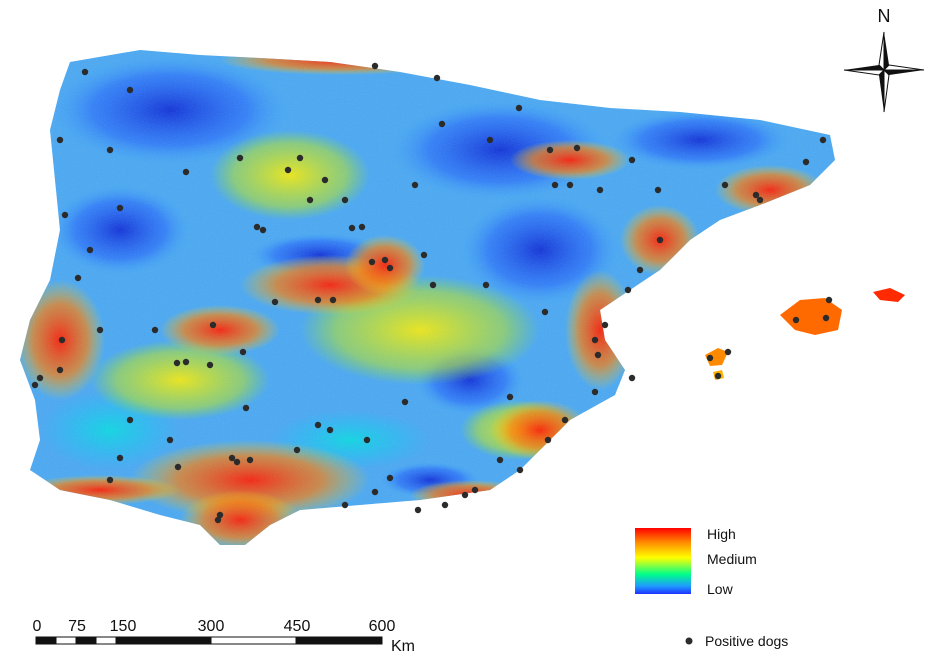 This screenshot has width=935, height=660. What do you see at coordinates (403, 646) in the screenshot?
I see `scale-unit: Km` at bounding box center [403, 646].